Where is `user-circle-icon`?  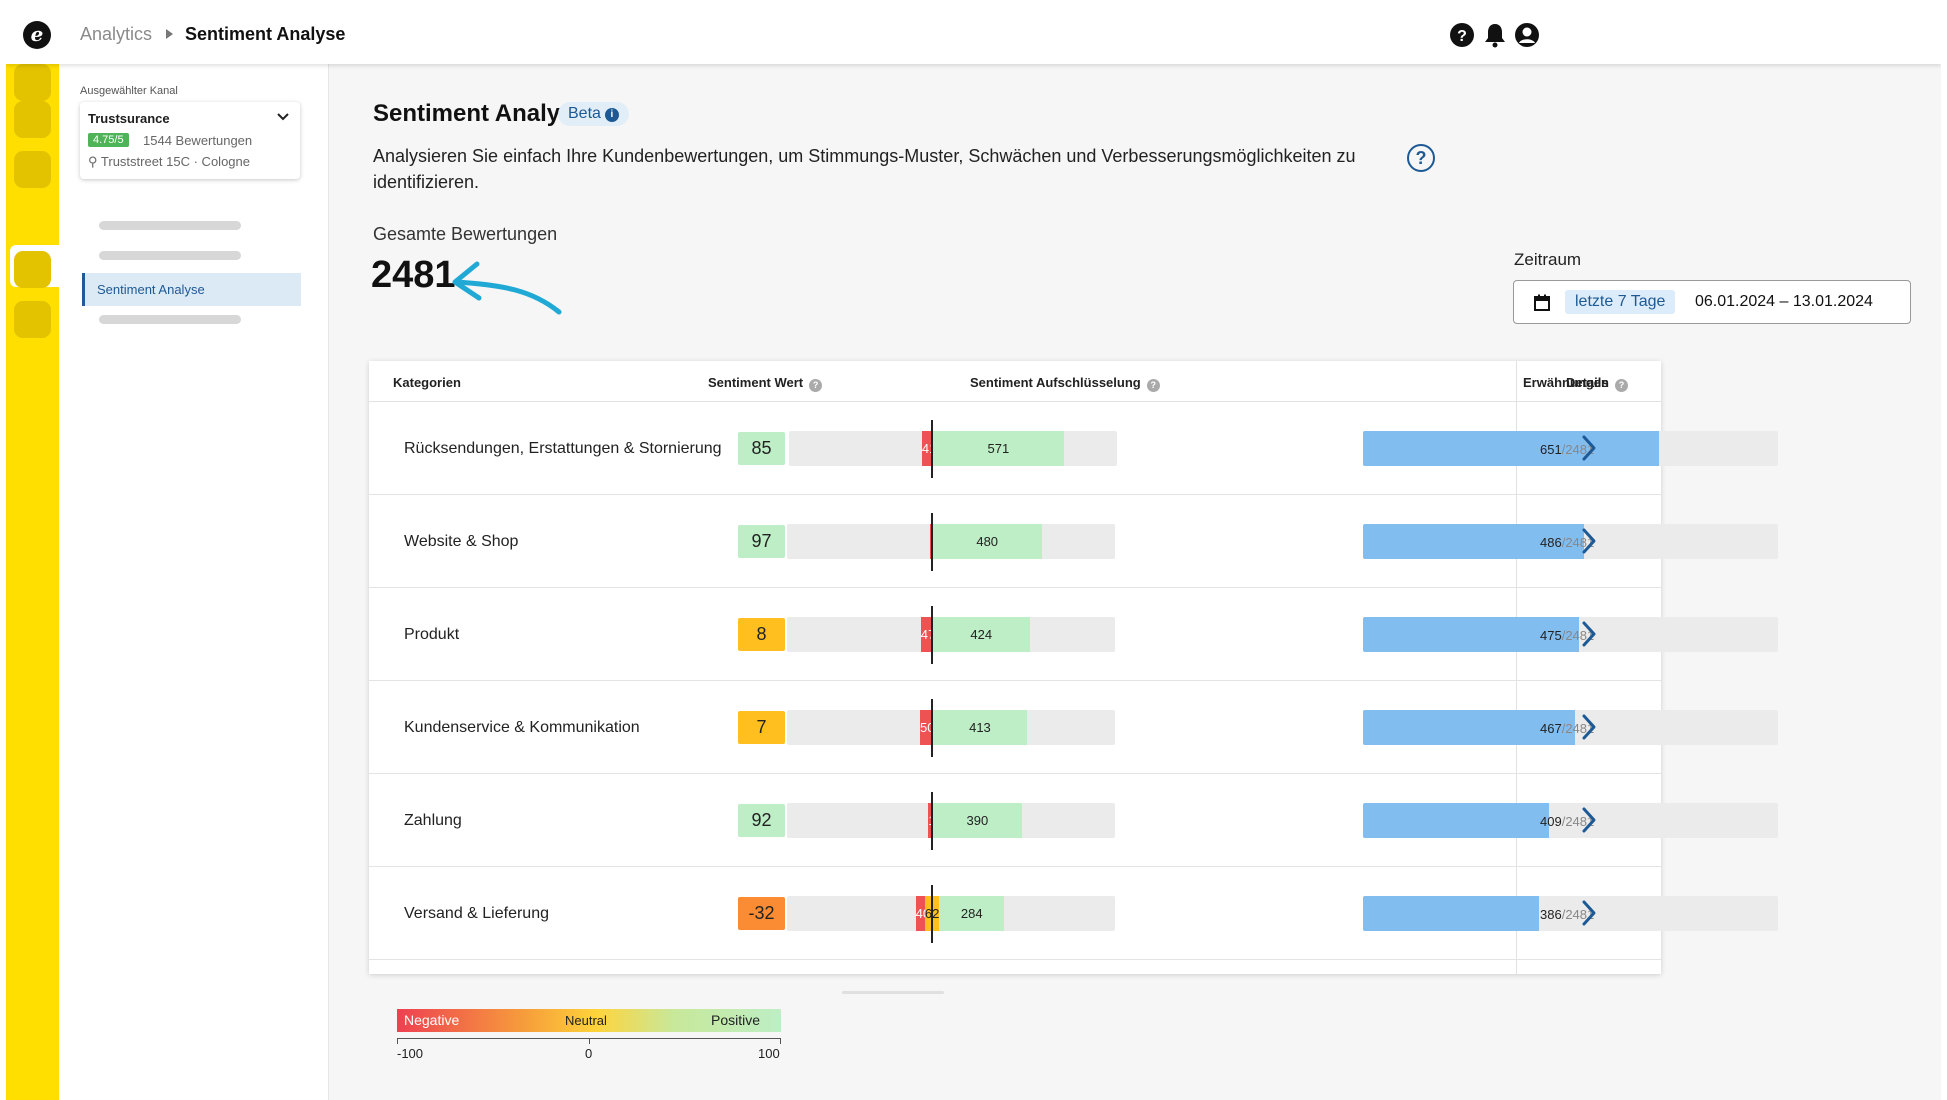 user-circle-icon is located at coordinates (1527, 35).